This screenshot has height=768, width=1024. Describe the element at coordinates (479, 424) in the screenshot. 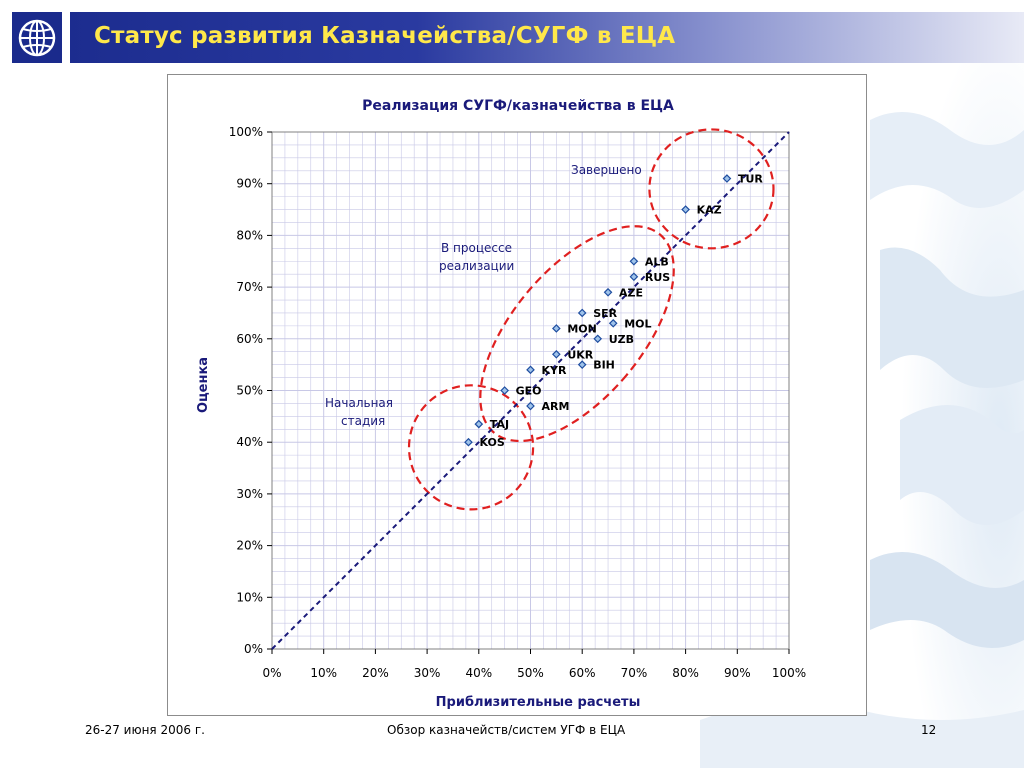

I see `data-point-taj` at that location.